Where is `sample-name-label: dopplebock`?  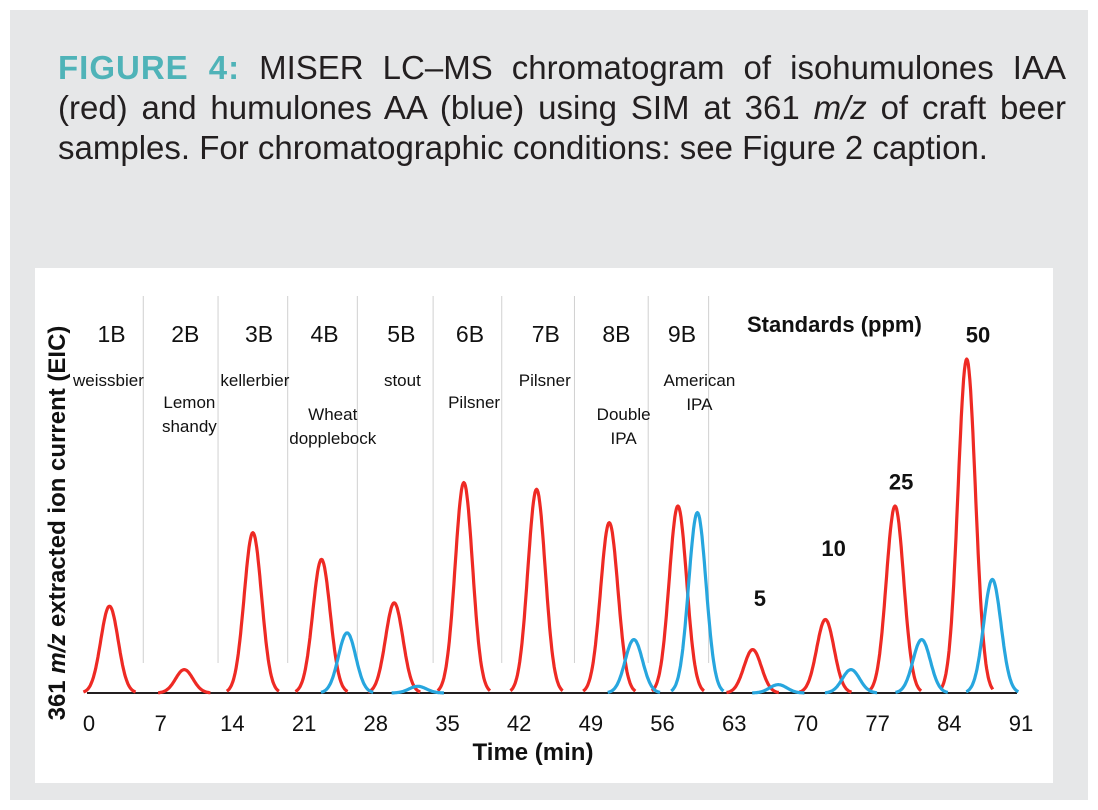
sample-name-label: dopplebock is located at coordinates (332, 438).